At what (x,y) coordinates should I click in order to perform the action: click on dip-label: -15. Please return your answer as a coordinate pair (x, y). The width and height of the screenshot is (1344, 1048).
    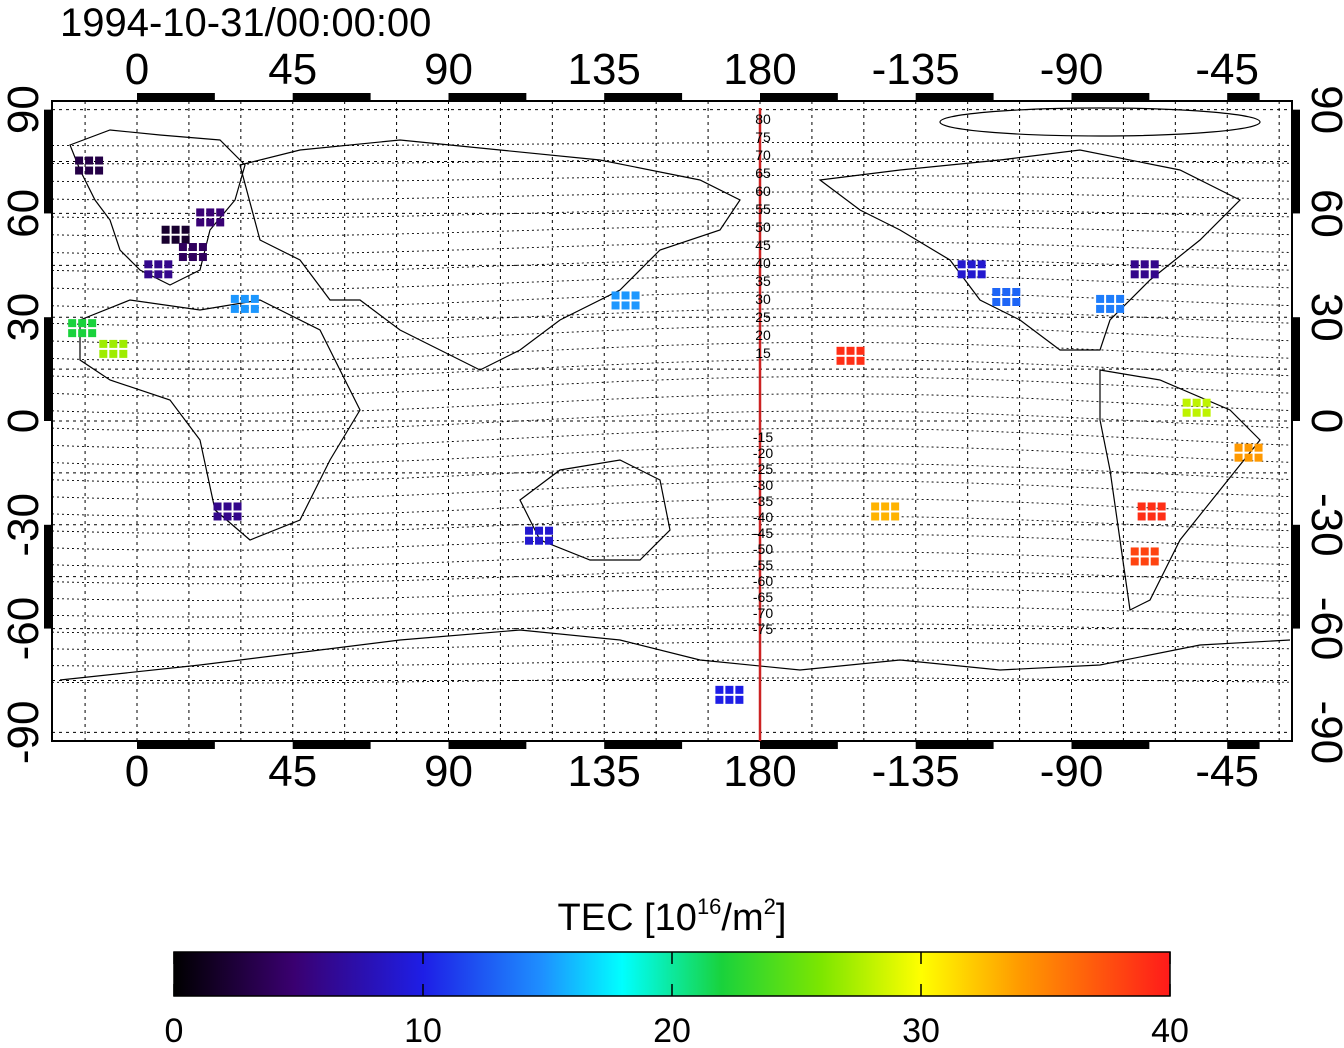
    Looking at the image, I should click on (763, 437).